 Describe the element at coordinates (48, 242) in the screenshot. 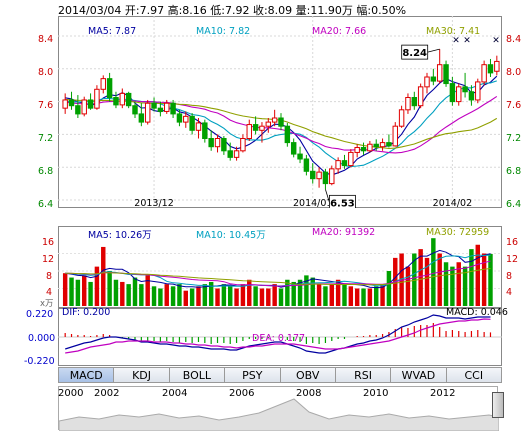

I see `vol-ytick-left-0: 16` at that location.